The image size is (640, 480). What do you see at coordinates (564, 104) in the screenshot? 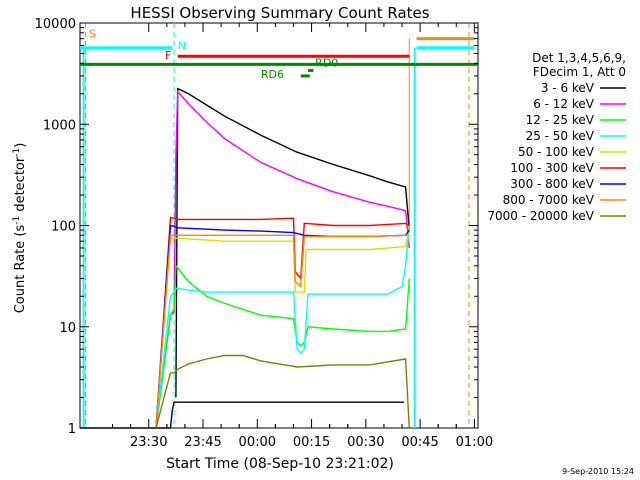
I see `legend-label-1: 6 - 12 keV` at bounding box center [564, 104].